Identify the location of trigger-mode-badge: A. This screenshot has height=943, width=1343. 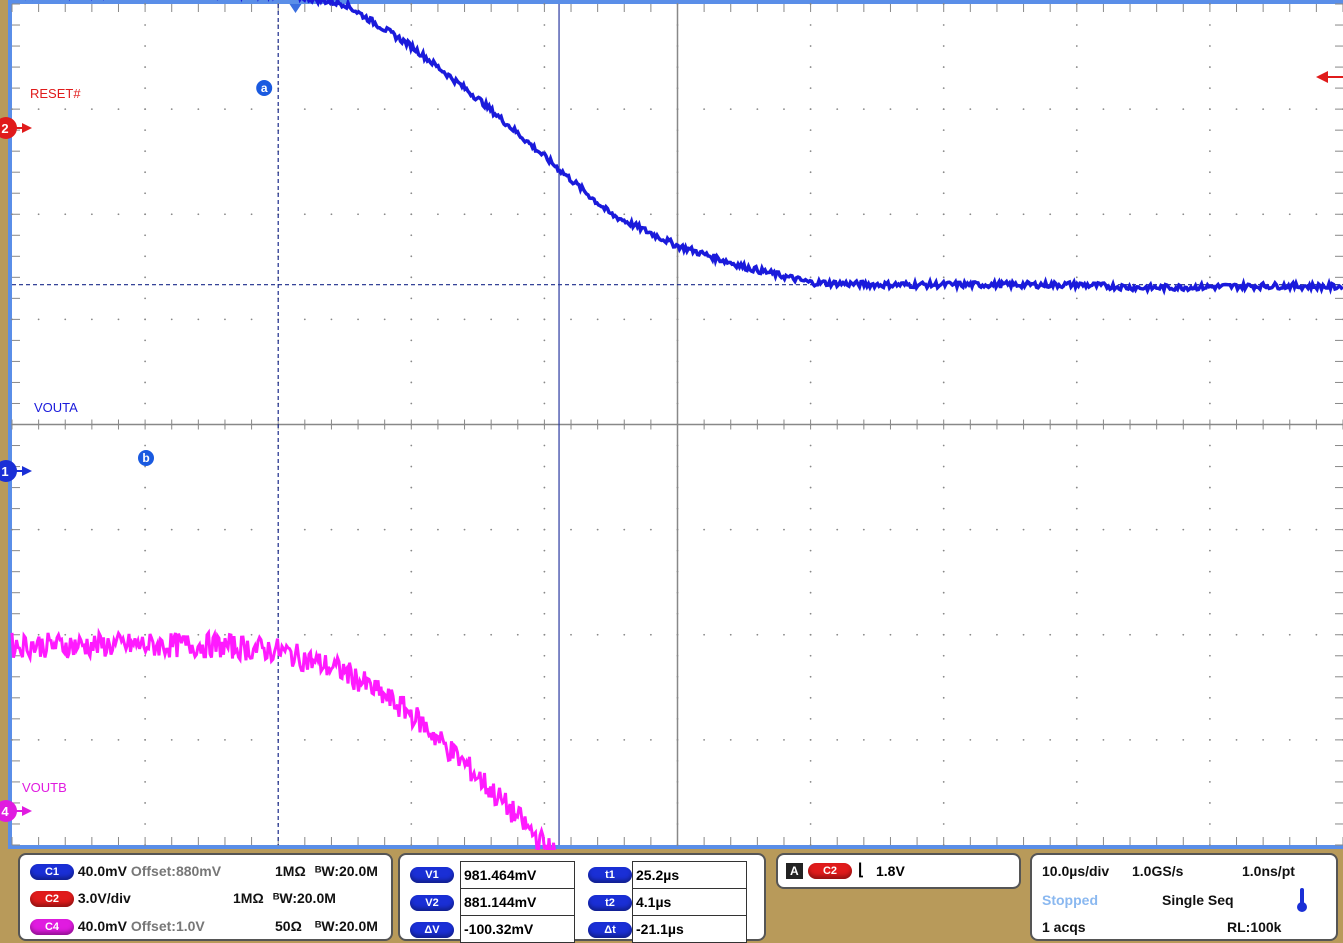
(794, 871).